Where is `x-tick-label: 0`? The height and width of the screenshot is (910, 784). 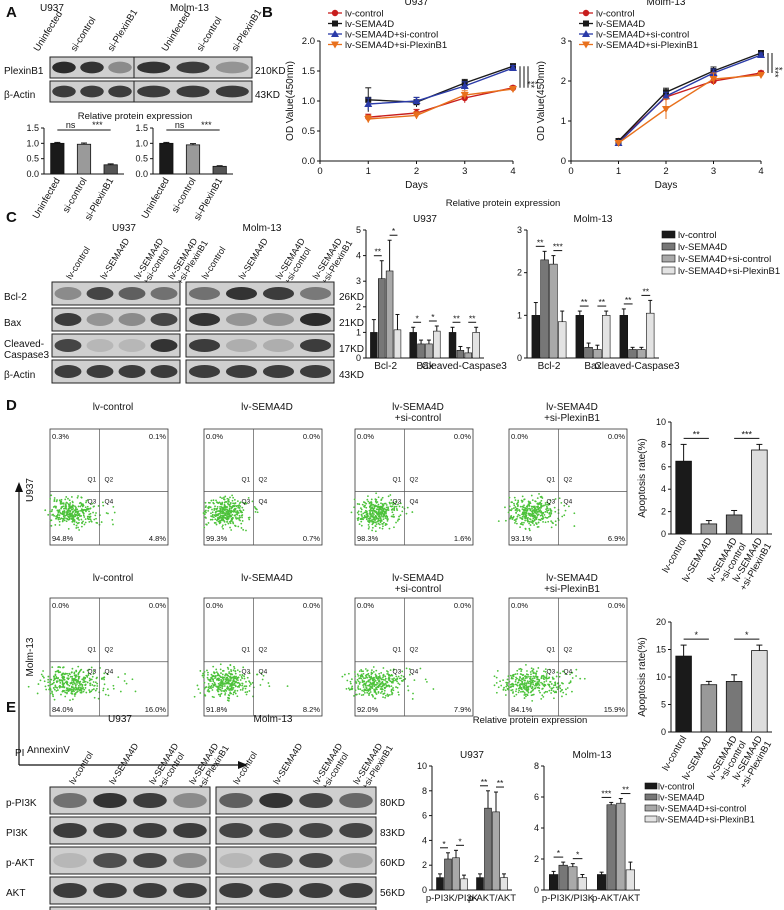
x-tick-label: 0 is located at coordinates (319, 171).